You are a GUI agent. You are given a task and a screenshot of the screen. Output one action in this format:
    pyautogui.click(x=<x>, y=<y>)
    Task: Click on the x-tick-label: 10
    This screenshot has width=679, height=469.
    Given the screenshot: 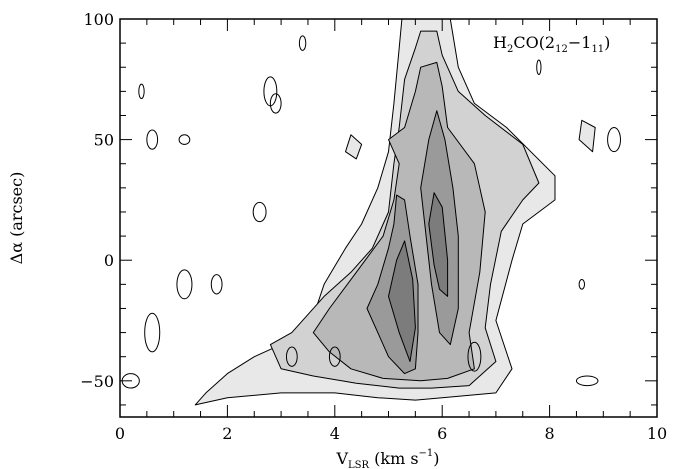 What is the action you would take?
    pyautogui.click(x=657, y=433)
    